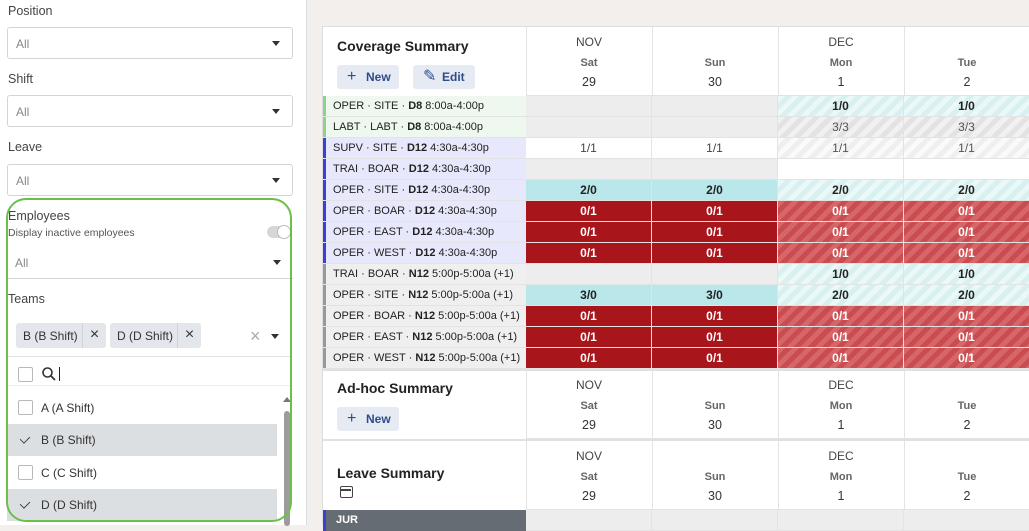 The width and height of the screenshot is (1029, 531). What do you see at coordinates (424, 316) in the screenshot?
I see `coverage-row-label: OPER · BOAR · N12 5:00p-5:00a (+1)` at bounding box center [424, 316].